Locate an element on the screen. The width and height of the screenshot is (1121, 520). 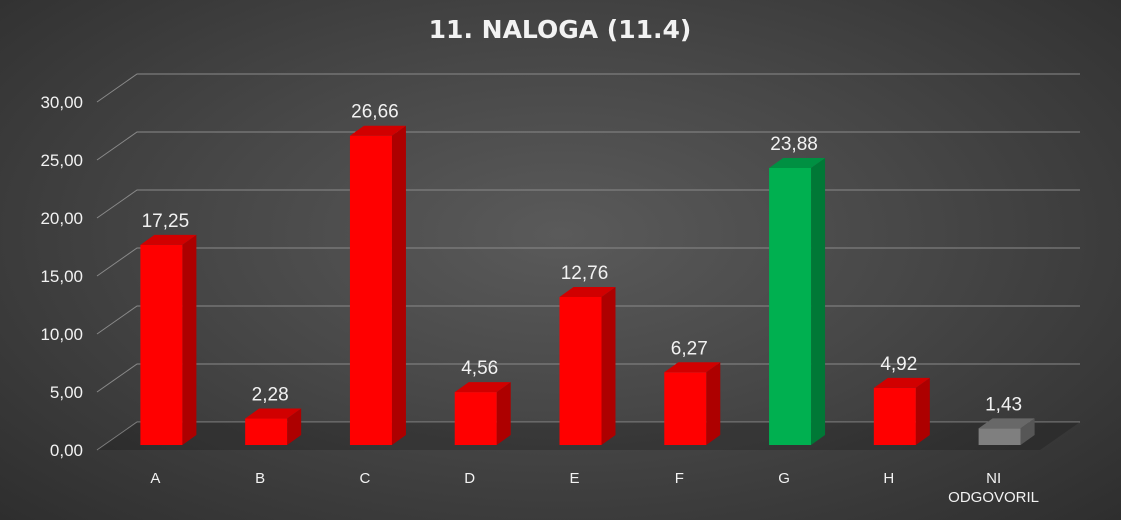
data-label: 12,76 is located at coordinates (585, 273).